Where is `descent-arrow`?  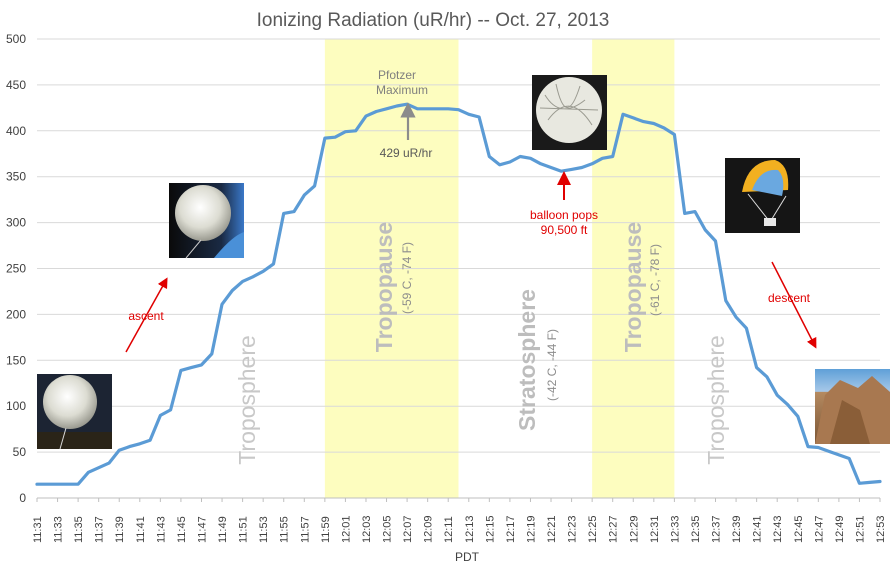 descent-arrow is located at coordinates (794, 305).